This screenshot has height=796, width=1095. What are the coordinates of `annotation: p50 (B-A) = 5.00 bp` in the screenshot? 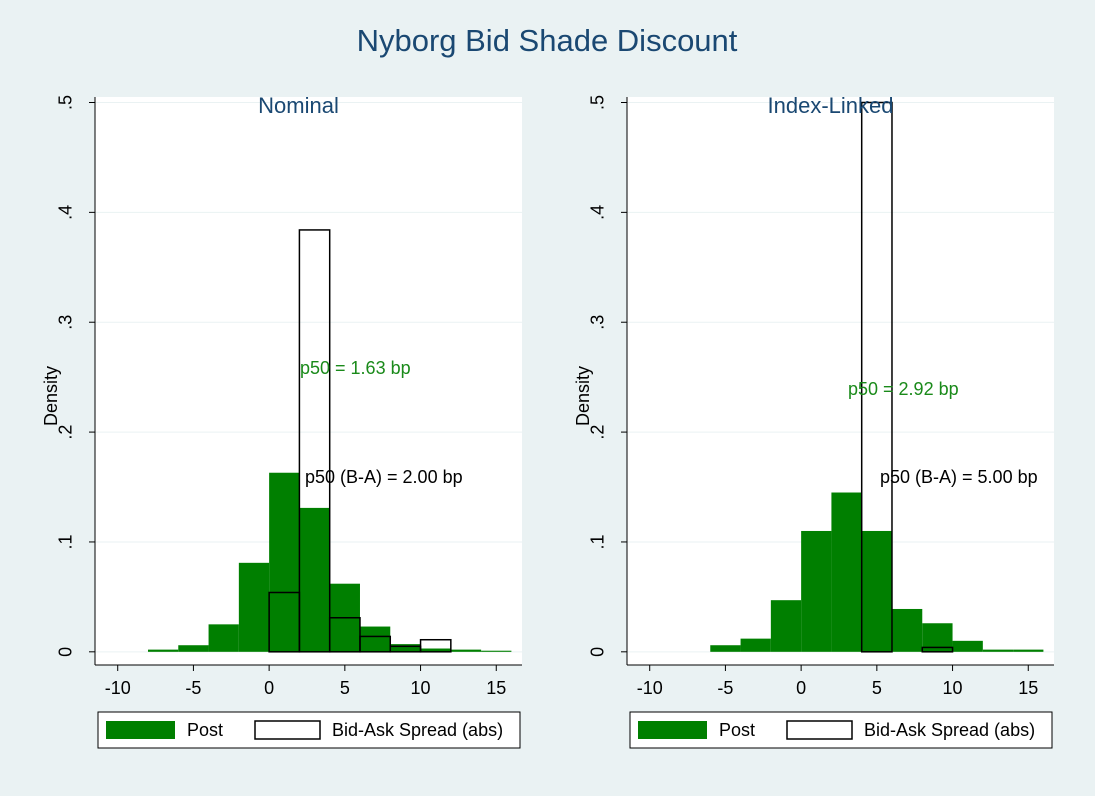 It's located at (959, 477).